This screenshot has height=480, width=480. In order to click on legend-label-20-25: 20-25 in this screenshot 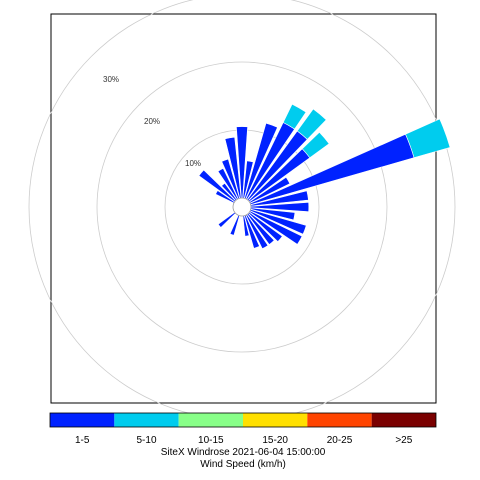, I will do `click(340, 440)`.